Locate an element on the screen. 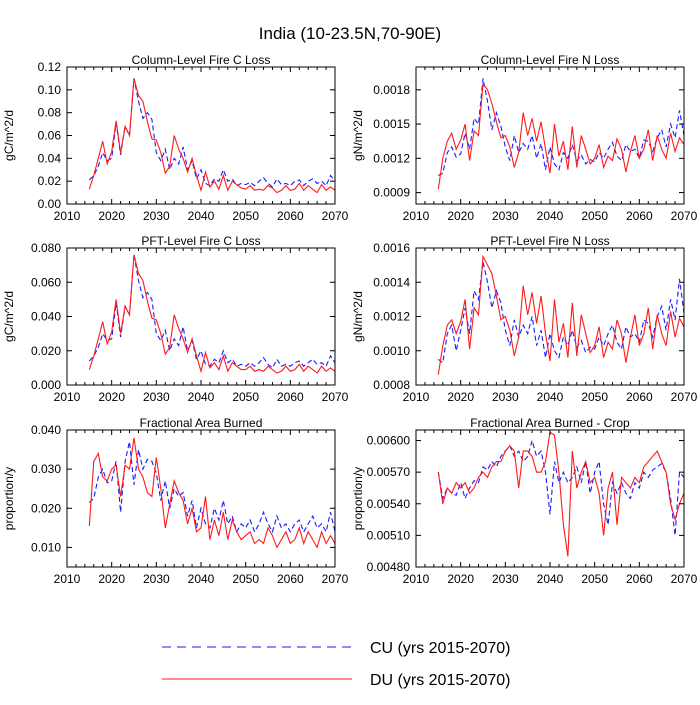 This screenshot has width=700, height=705. y-tick-label: 0.010 is located at coordinates (46, 547).